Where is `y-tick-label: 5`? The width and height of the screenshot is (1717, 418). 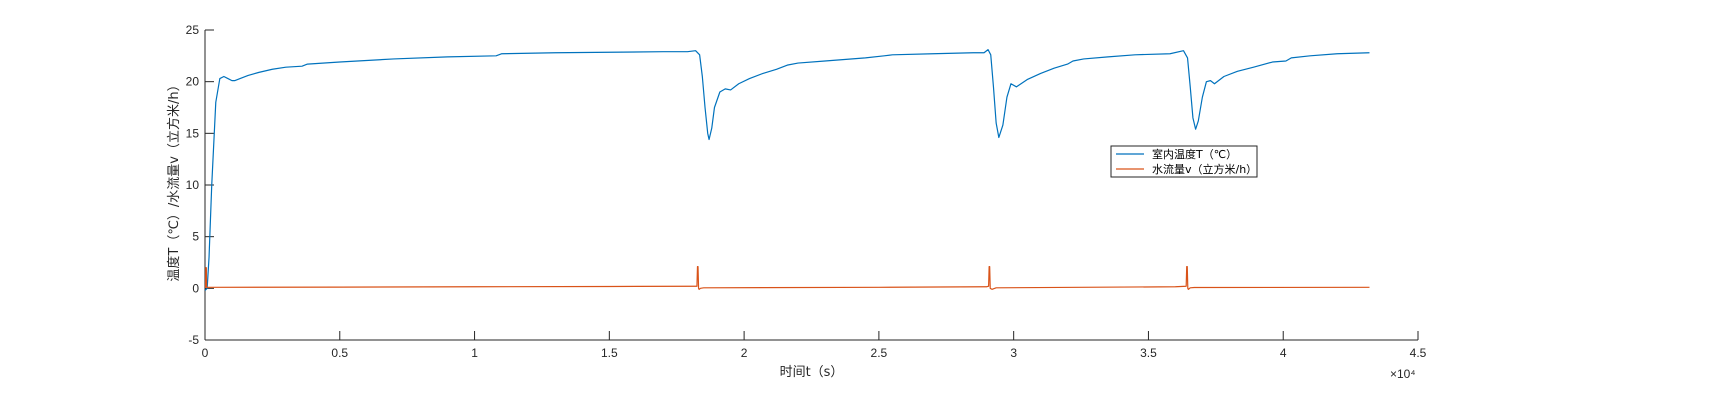 y-tick-label: 5 is located at coordinates (195, 237).